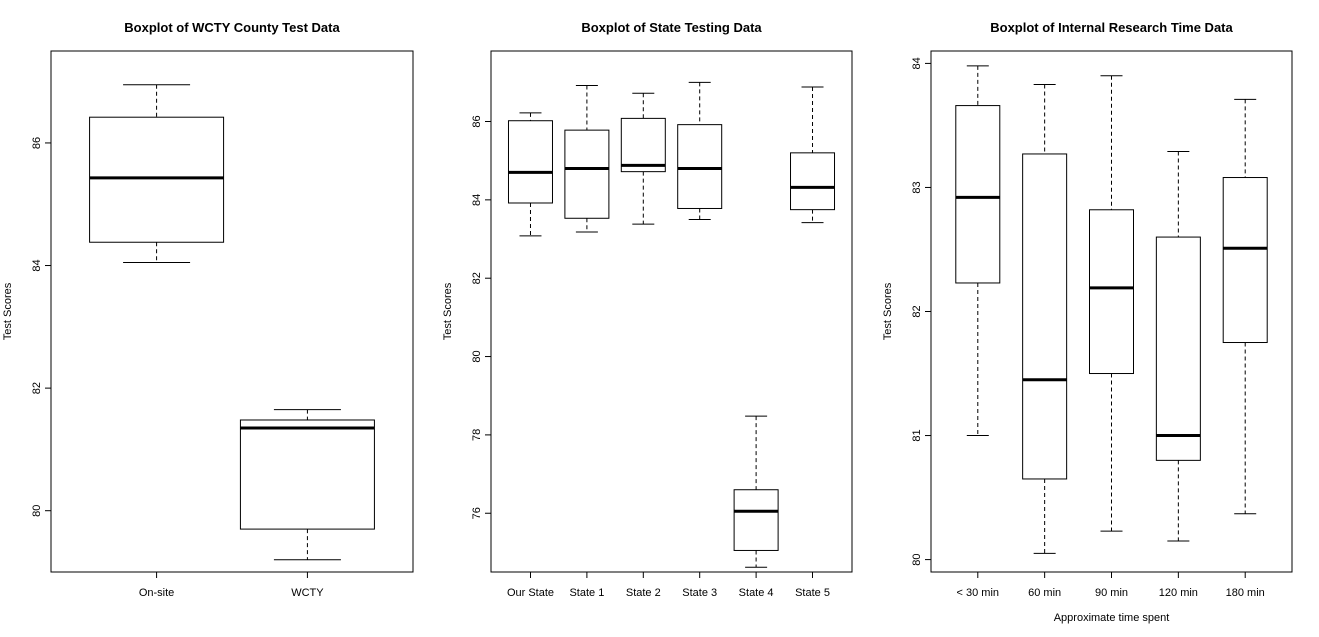 The image size is (1319, 637). I want to click on x-tick-label: State 4, so click(756, 593).